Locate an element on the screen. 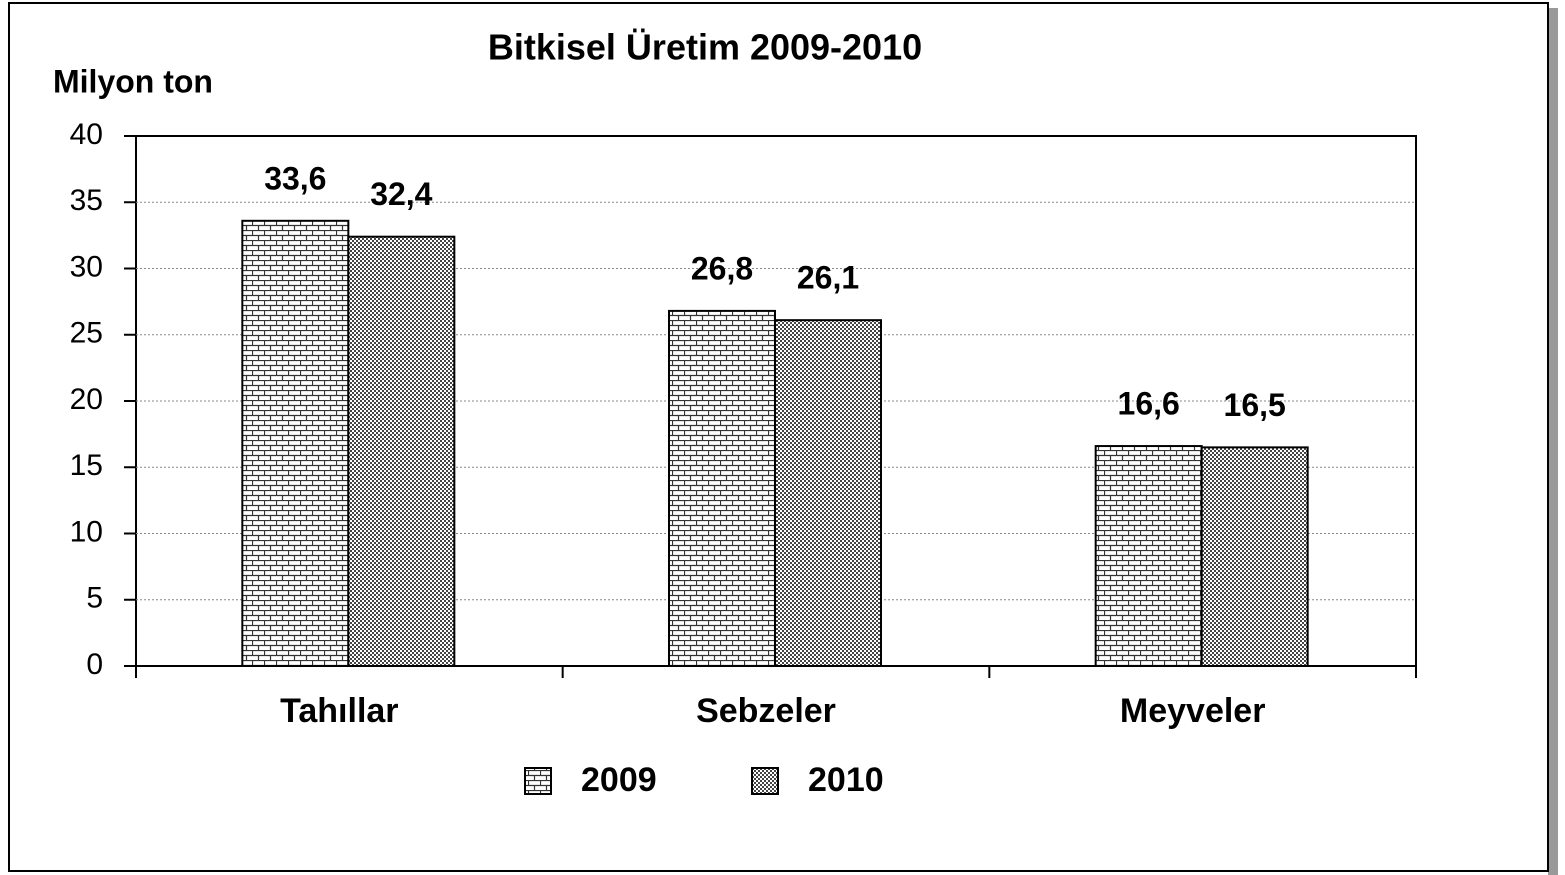  value-label: 16,6 is located at coordinates (1149, 404).